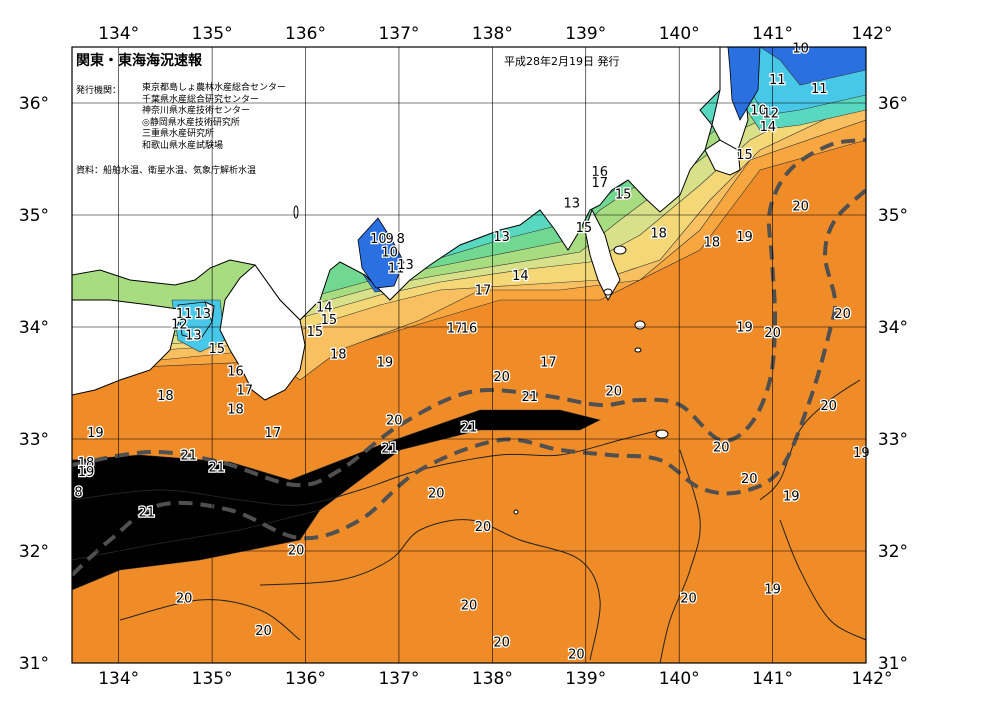 The width and height of the screenshot is (1002, 709). I want to click on data-source: 資料：船舶水温、衛星水温、気象庁解析水温, so click(166, 171).